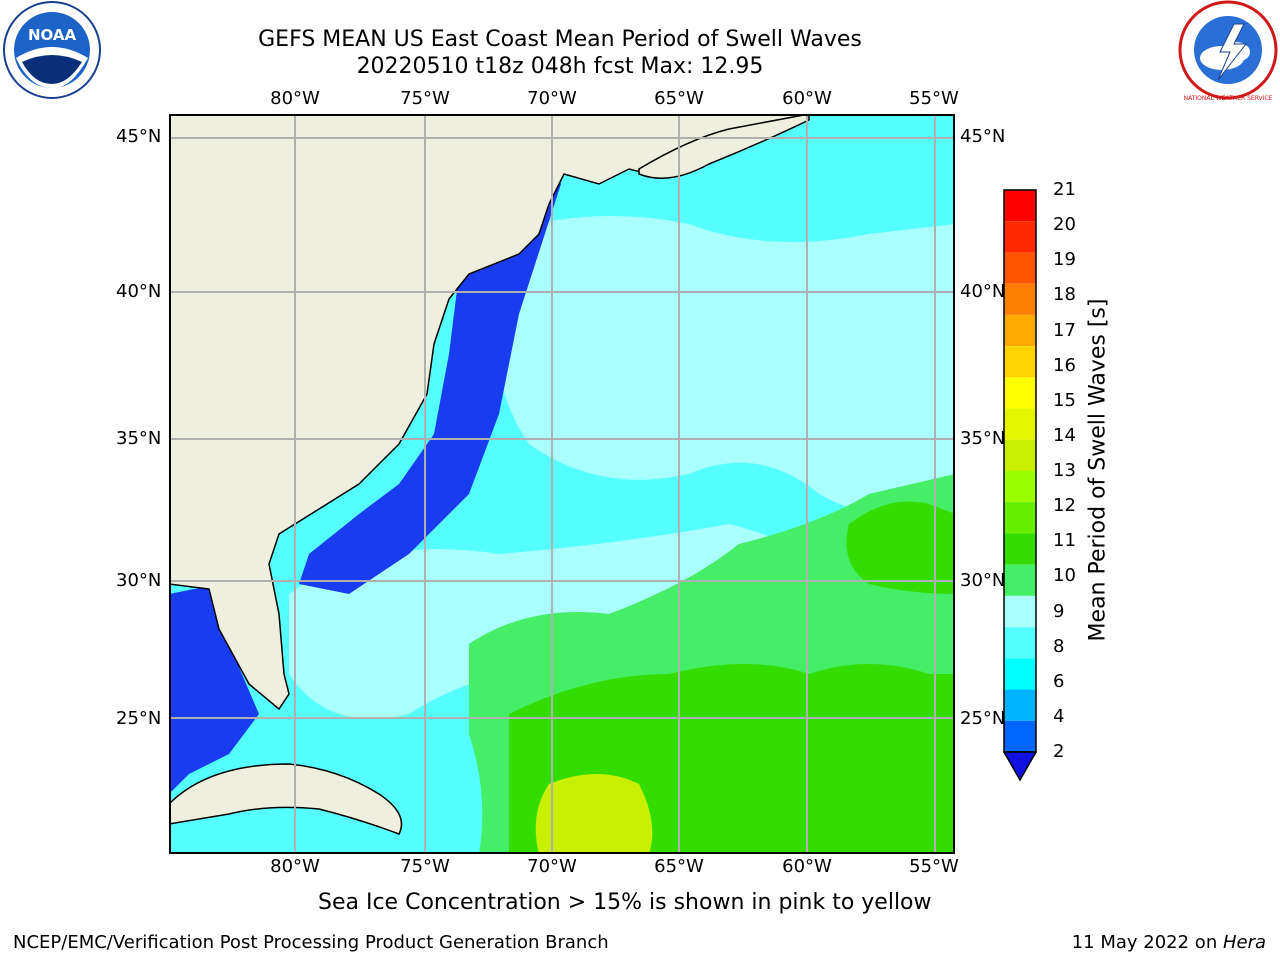 The width and height of the screenshot is (1280, 960). What do you see at coordinates (1064, 470) in the screenshot?
I see `colorbar-tick-label: 13` at bounding box center [1064, 470].